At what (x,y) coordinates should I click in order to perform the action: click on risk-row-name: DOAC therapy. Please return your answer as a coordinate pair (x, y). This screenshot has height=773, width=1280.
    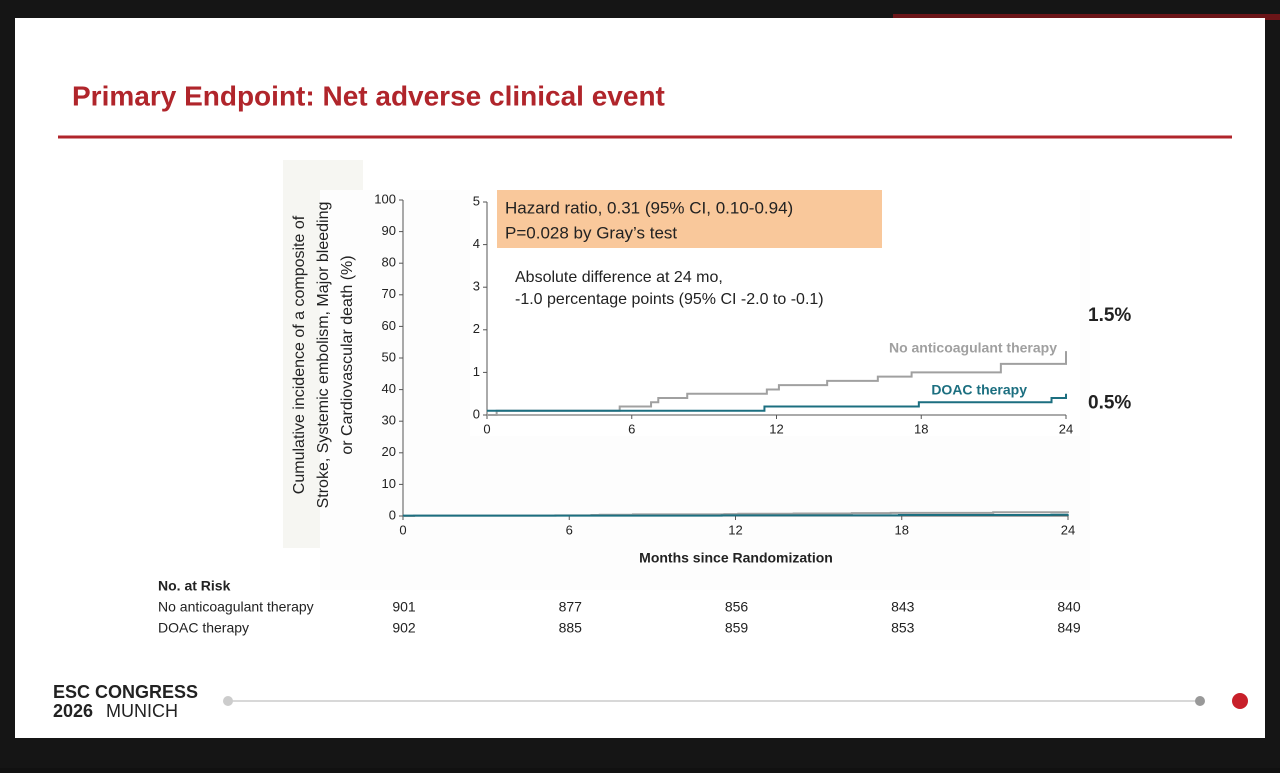
    Looking at the image, I should click on (203, 628).